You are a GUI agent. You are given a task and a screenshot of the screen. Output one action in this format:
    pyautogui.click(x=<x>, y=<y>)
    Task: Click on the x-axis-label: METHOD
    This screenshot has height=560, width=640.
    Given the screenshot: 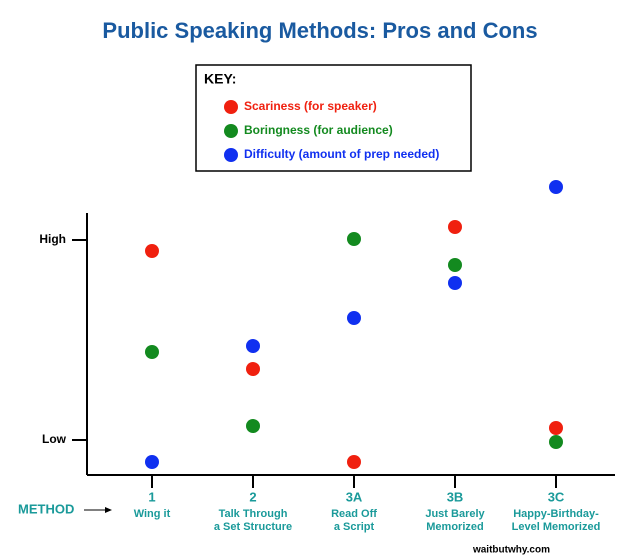 What is the action you would take?
    pyautogui.click(x=46, y=508)
    